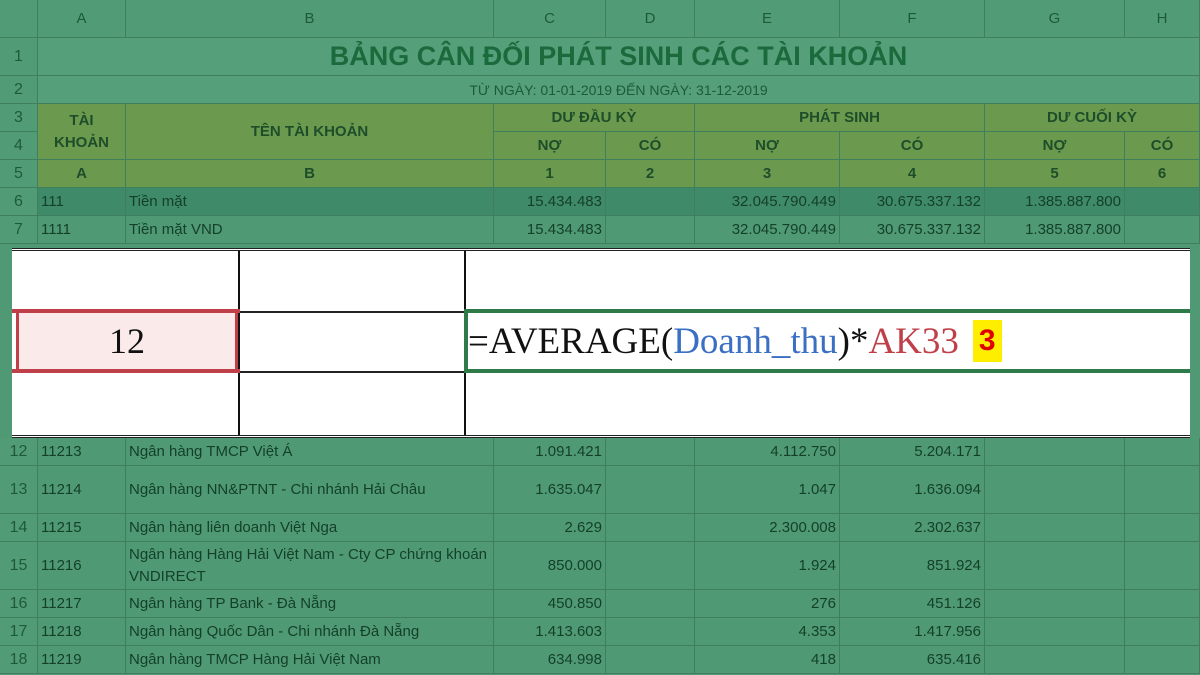 The height and width of the screenshot is (675, 1200). Describe the element at coordinates (912, 528) in the screenshot. I see `amount-cell: 2.302.637` at that location.